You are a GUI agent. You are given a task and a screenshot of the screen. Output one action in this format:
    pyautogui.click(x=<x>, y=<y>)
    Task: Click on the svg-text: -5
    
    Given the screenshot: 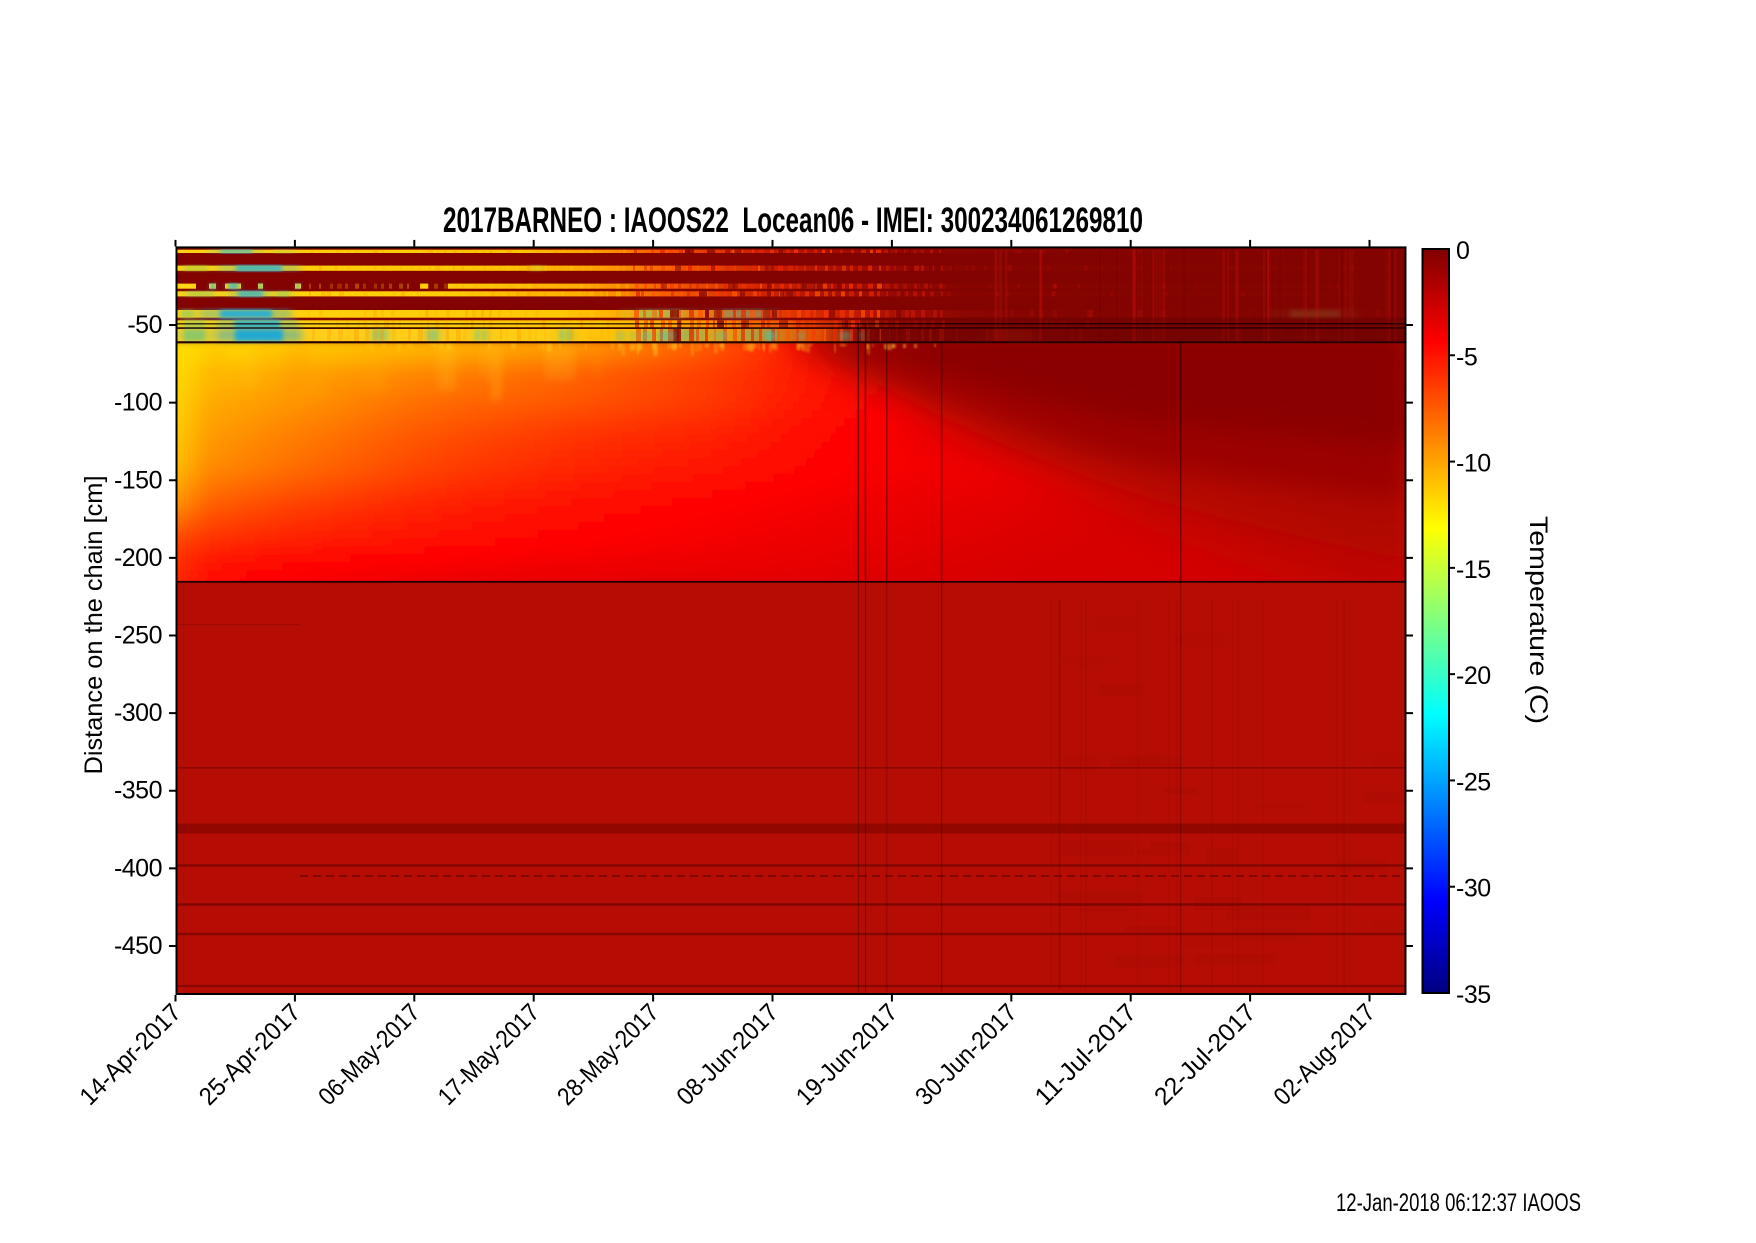 What is the action you would take?
    pyautogui.click(x=1466, y=357)
    